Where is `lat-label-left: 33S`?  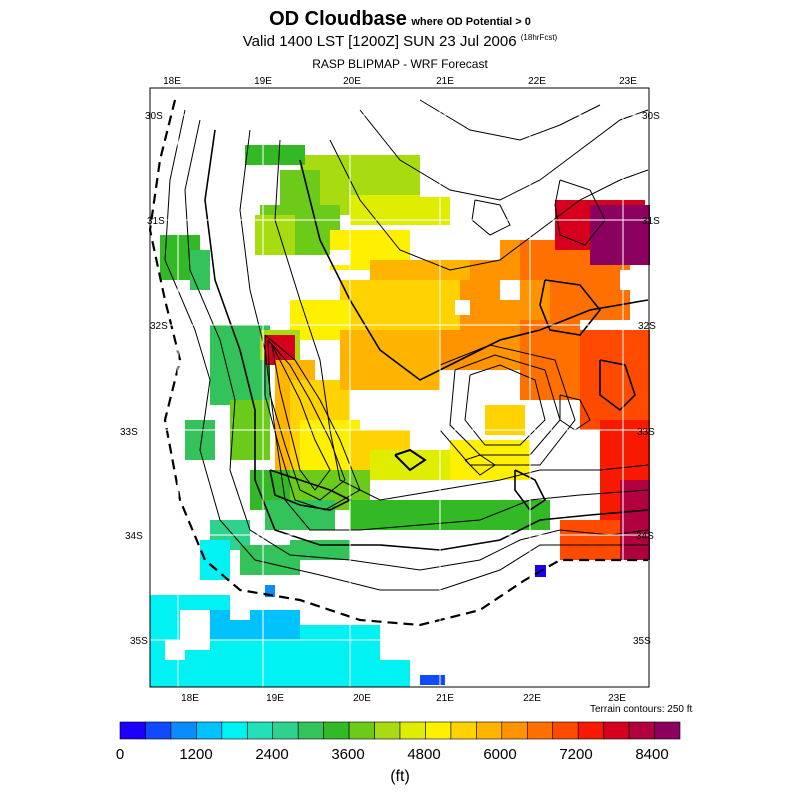 lat-label-left: 33S is located at coordinates (129, 432).